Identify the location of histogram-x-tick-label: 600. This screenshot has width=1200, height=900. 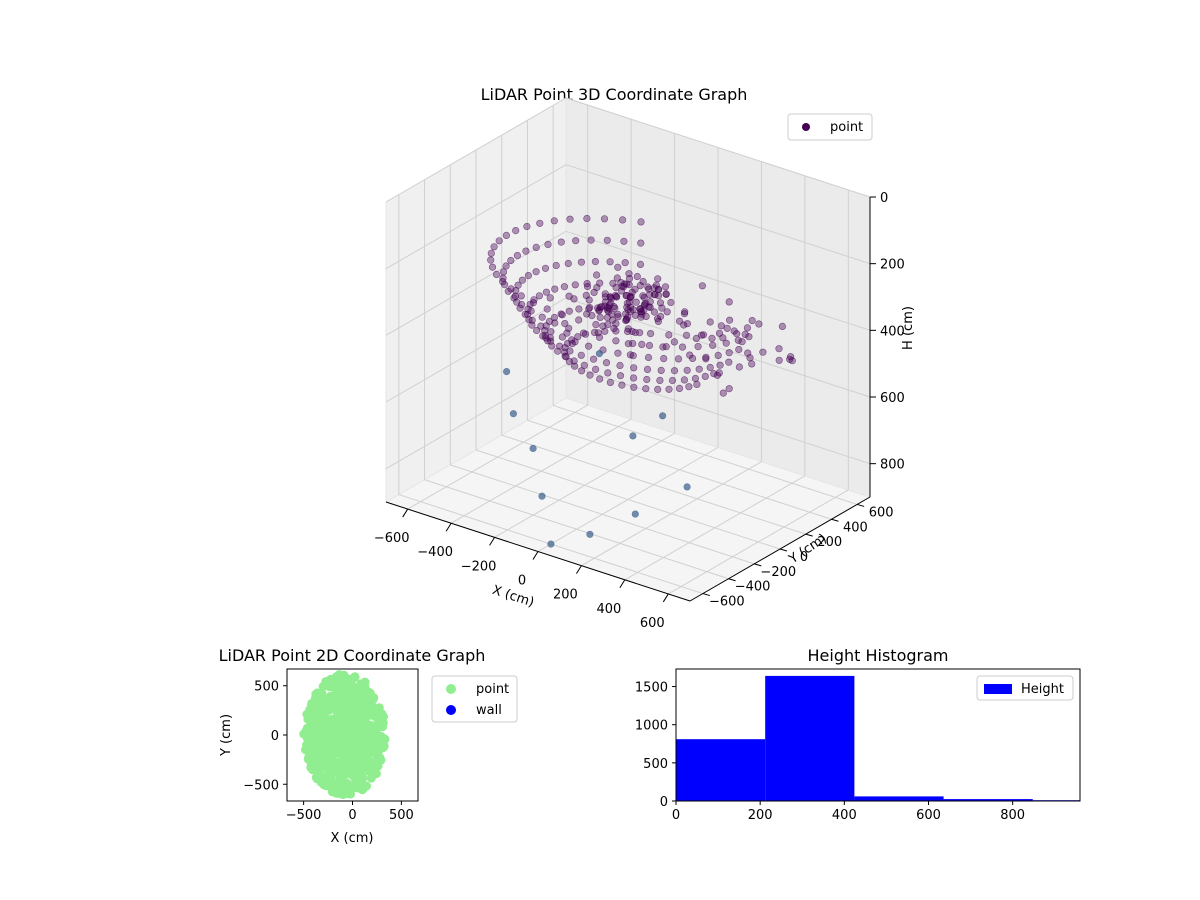
(928, 815).